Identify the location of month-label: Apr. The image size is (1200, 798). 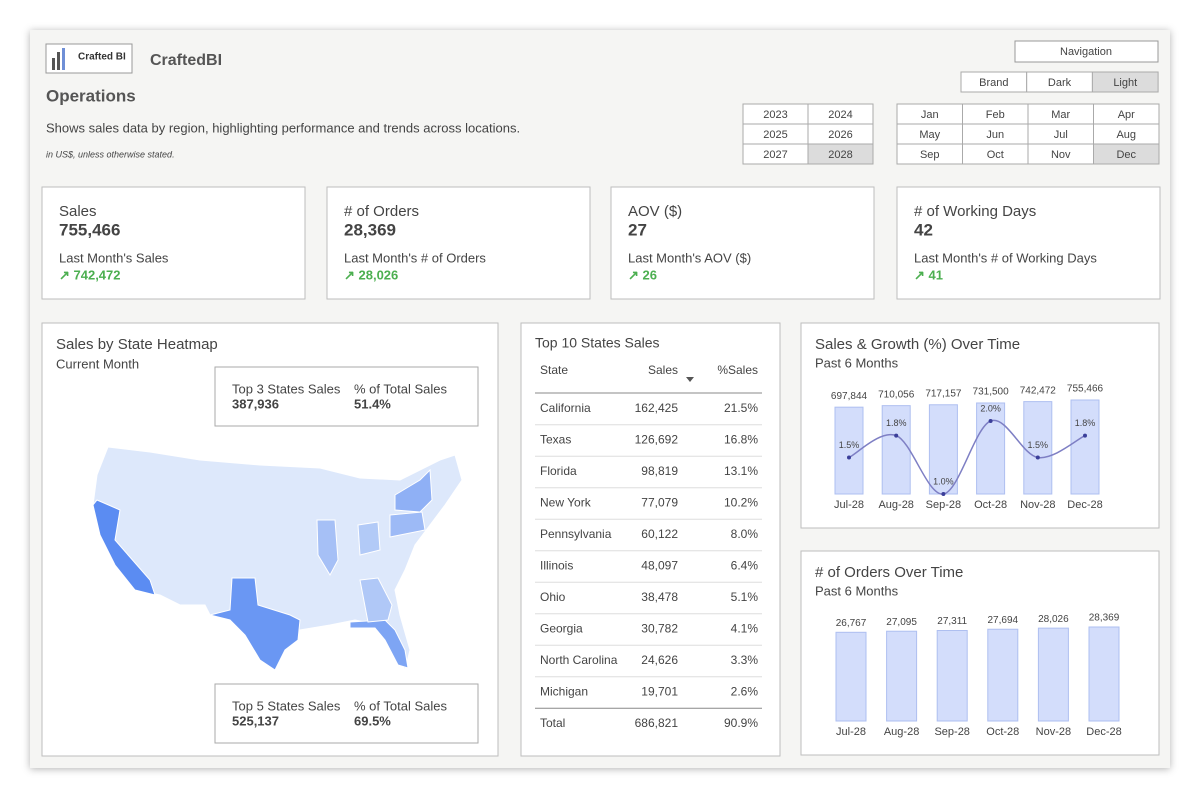
(1126, 115).